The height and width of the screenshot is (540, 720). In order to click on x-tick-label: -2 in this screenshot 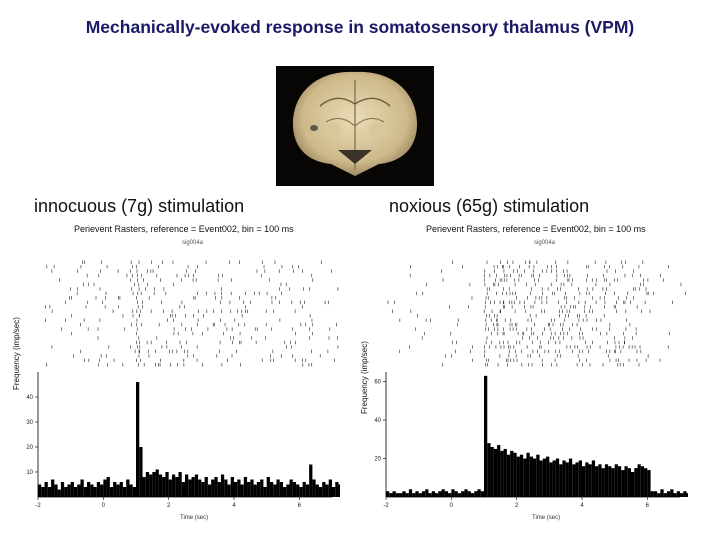, I will do `click(38, 506)`.